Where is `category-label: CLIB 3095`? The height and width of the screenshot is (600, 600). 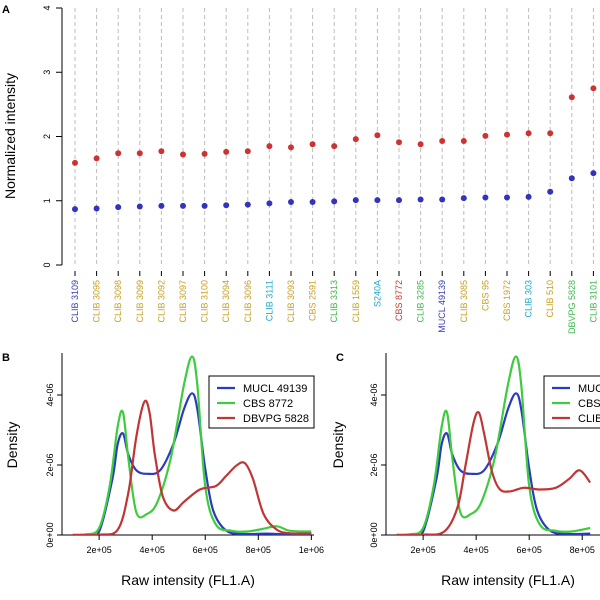
category-label: CLIB 3095 is located at coordinates (97, 301).